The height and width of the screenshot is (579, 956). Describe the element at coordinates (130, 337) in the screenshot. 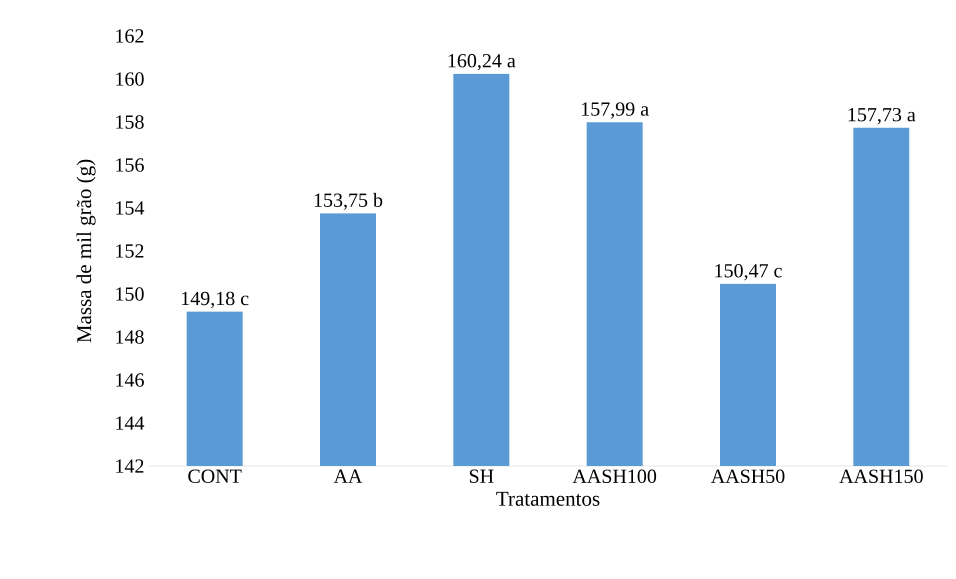

I see `y-tick-label: 148` at that location.